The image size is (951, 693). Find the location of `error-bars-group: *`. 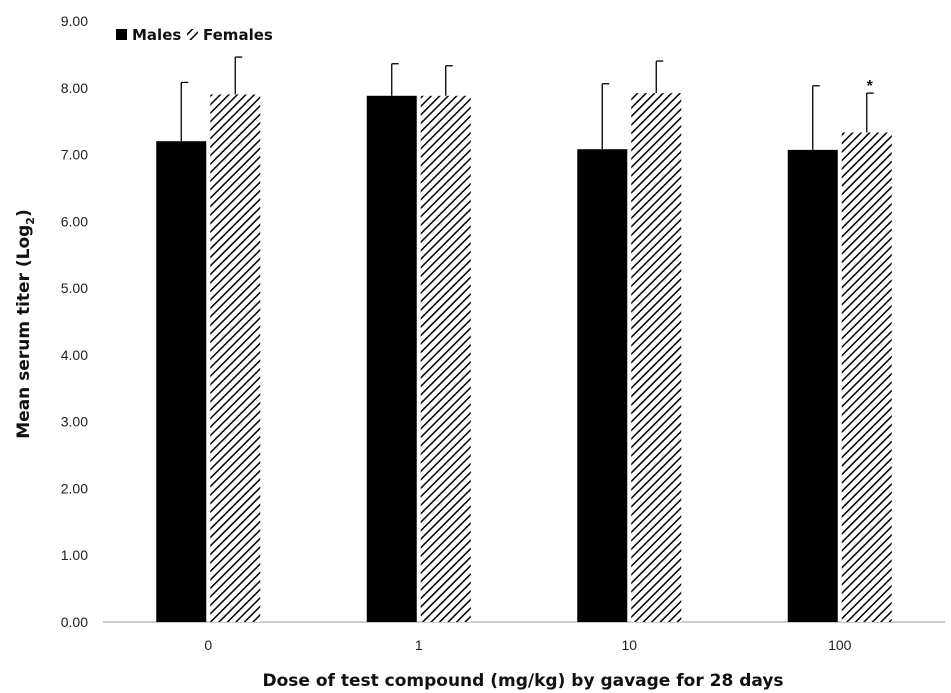

error-bars-group: * is located at coordinates (527, 103).